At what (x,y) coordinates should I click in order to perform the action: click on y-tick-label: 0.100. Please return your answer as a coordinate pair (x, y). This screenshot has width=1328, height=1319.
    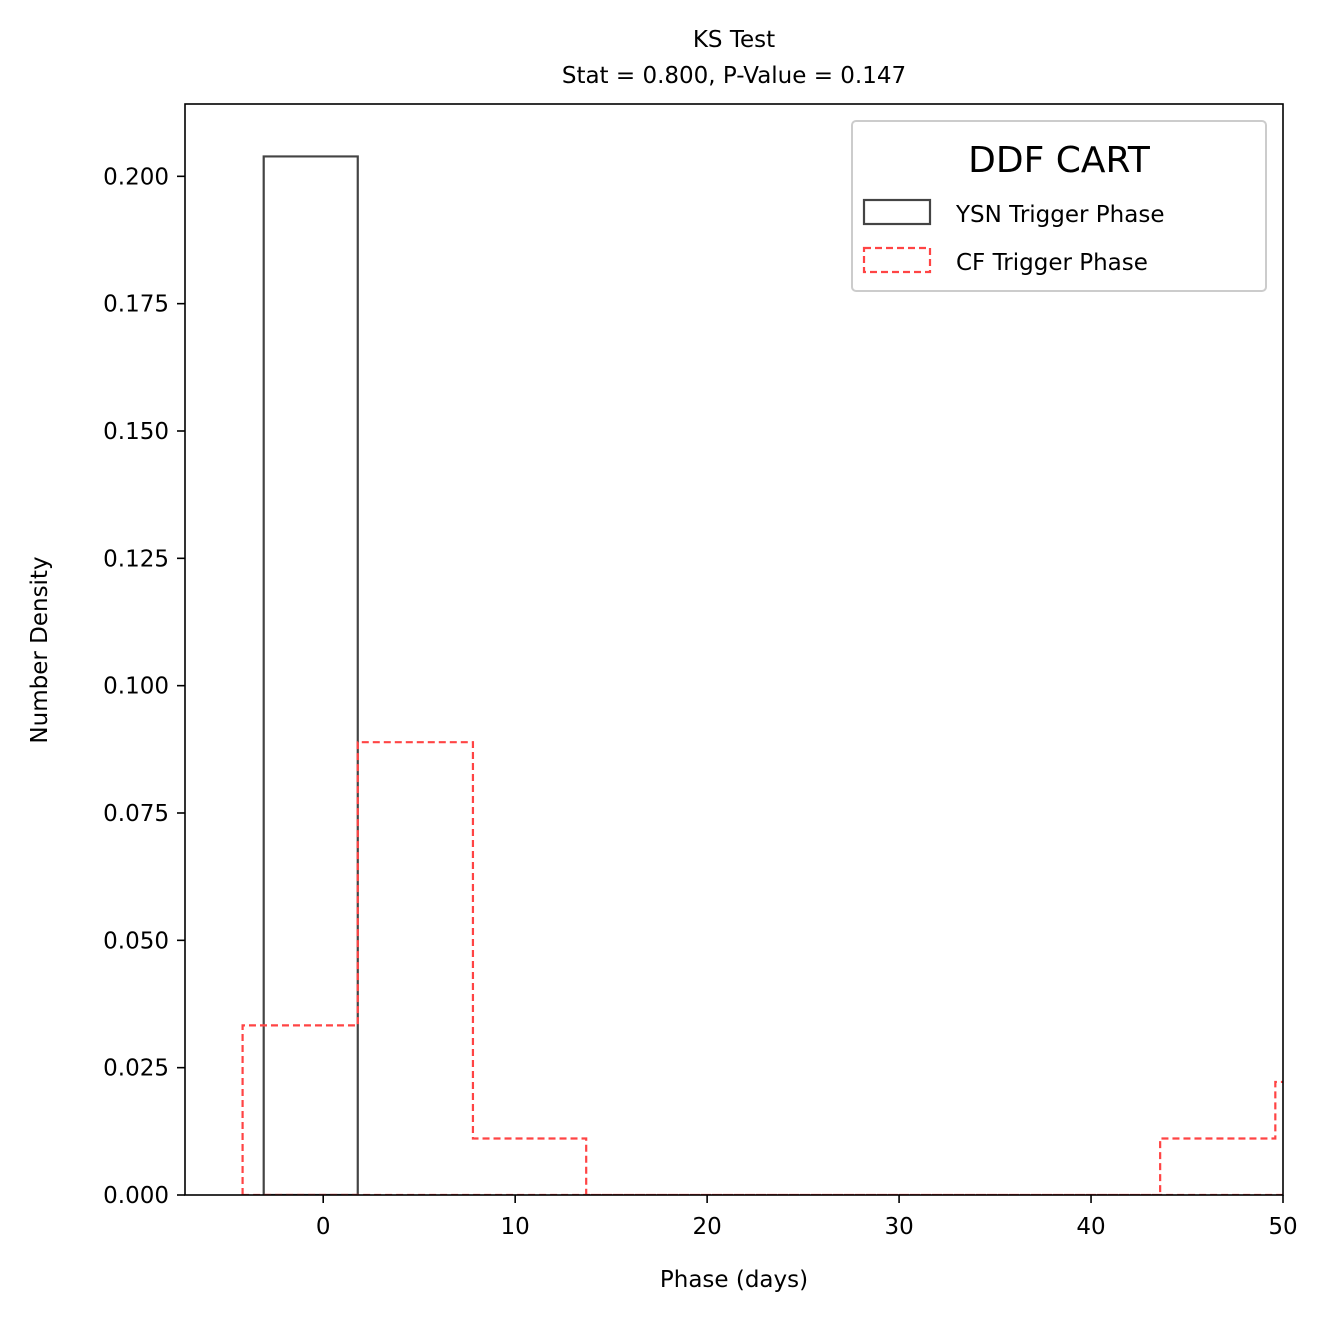
    Looking at the image, I should click on (136, 687).